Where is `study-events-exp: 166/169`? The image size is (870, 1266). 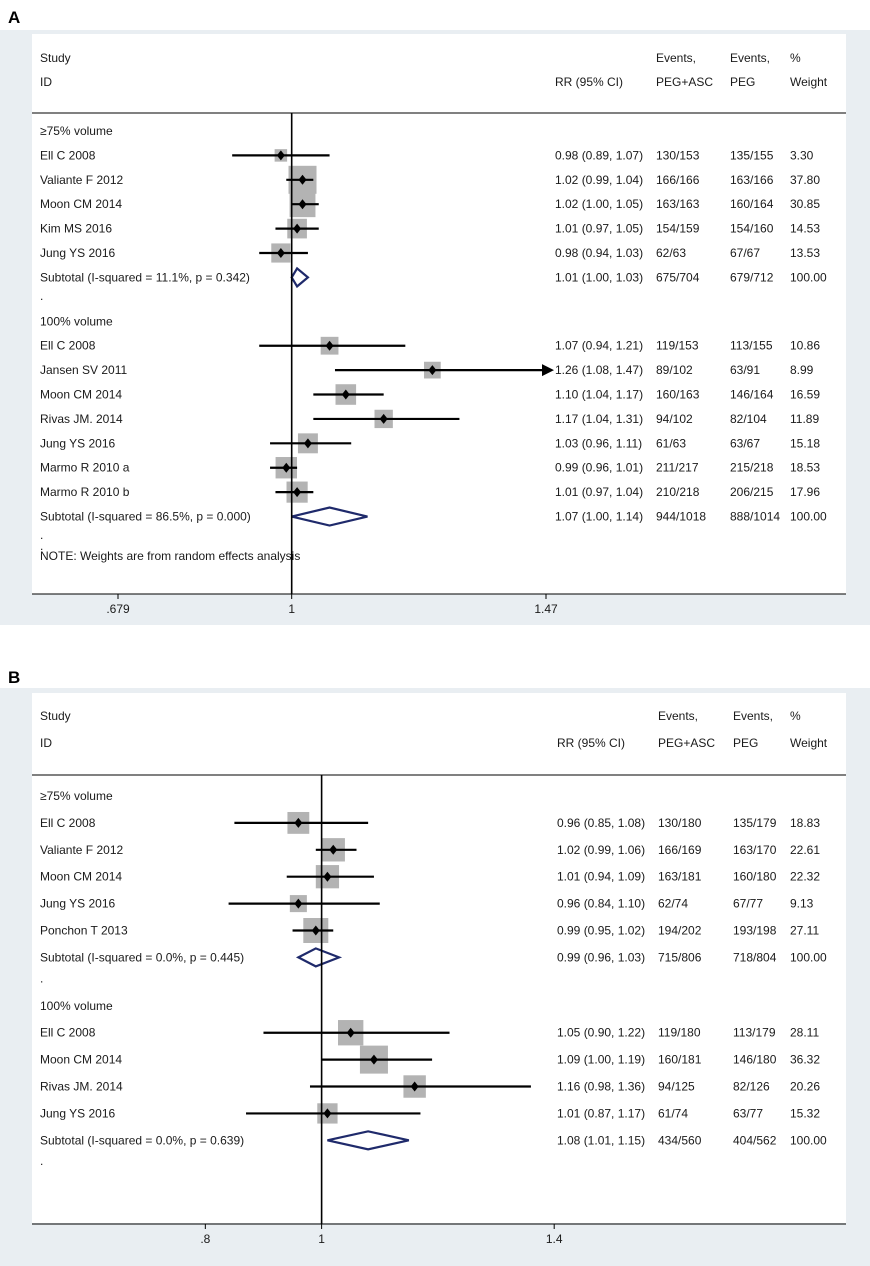 study-events-exp: 166/169 is located at coordinates (680, 850).